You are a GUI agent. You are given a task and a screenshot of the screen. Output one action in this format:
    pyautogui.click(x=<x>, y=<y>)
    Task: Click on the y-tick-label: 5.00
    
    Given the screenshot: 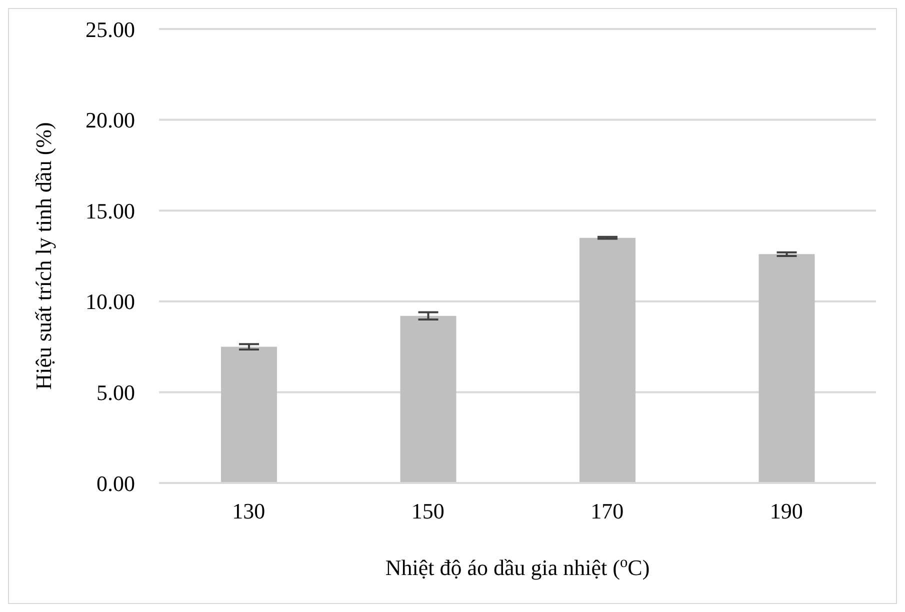 What is the action you would take?
    pyautogui.click(x=115, y=393)
    